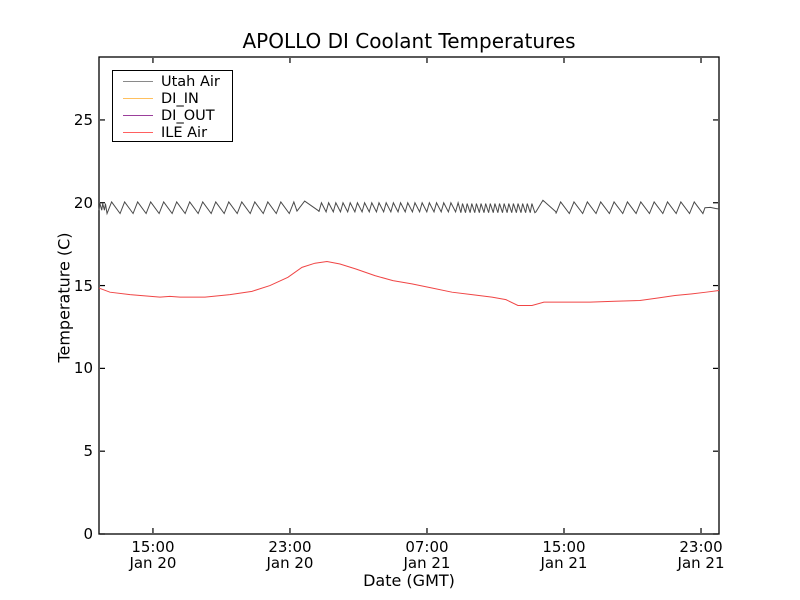 Image resolution: width=800 pixels, height=600 pixels. Describe the element at coordinates (409, 41) in the screenshot. I see `chart-title: APOLLO DI Coolant Temperatures` at that location.